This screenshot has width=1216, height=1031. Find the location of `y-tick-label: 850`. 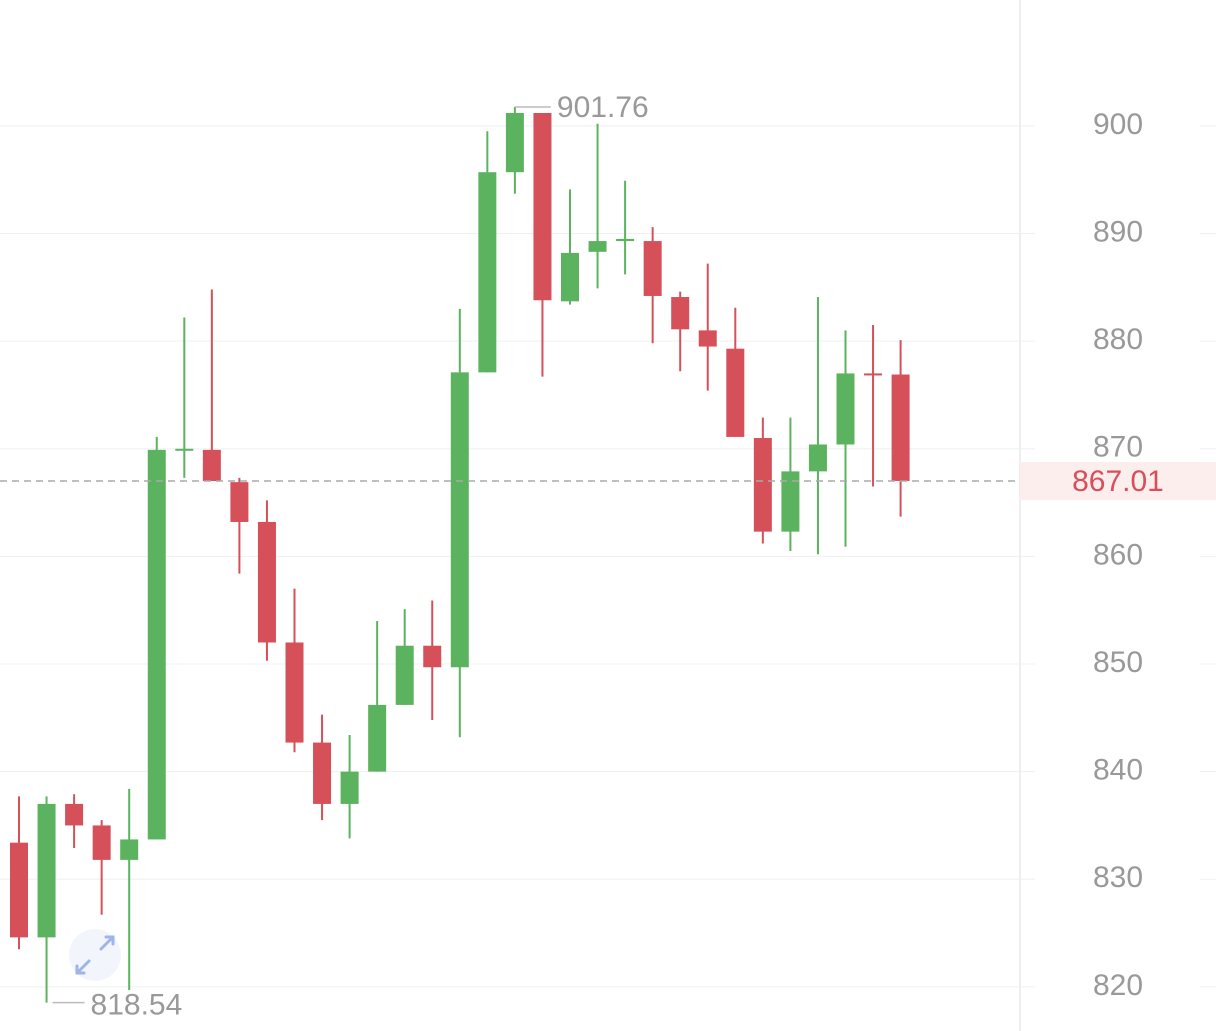

y-tick-label: 850 is located at coordinates (1118, 662).